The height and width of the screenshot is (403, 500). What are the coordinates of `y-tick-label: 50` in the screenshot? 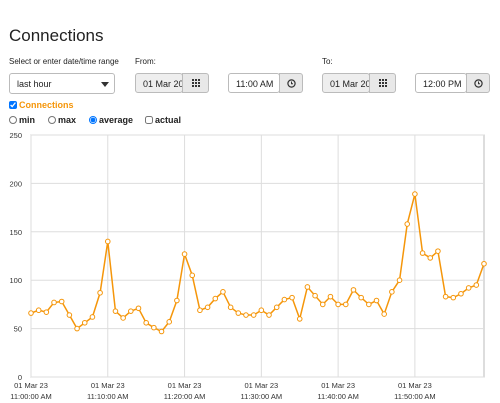 It's located at (18, 329).